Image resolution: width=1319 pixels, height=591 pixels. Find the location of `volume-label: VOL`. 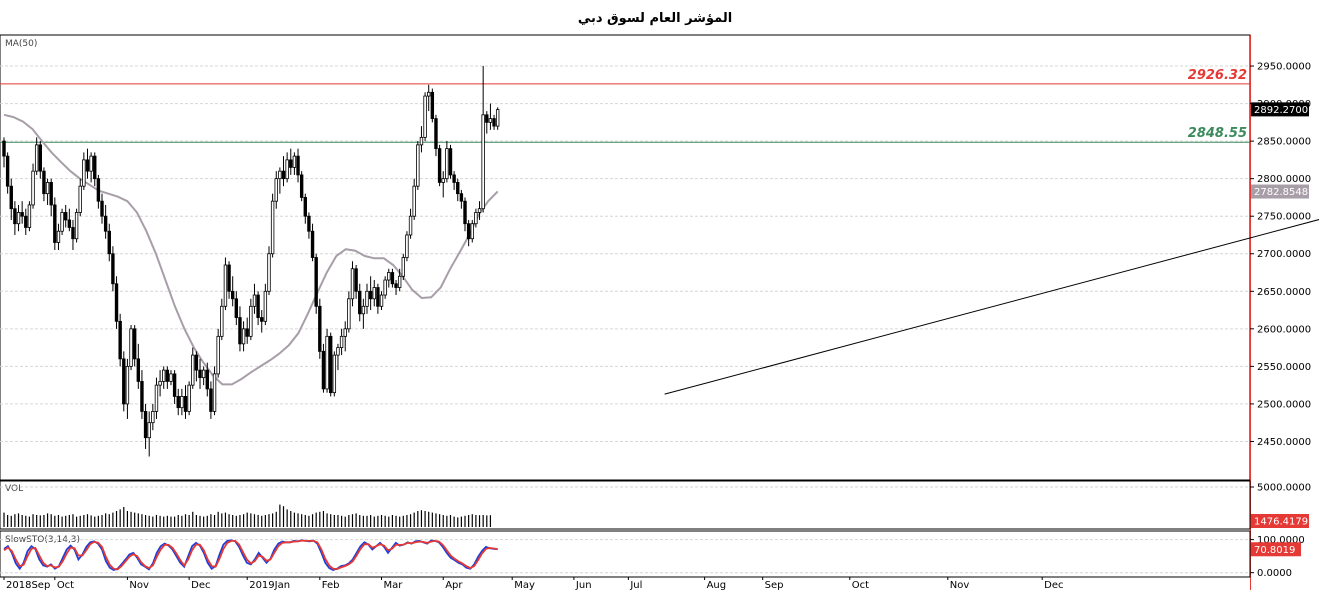

volume-label: VOL is located at coordinates (14, 489).